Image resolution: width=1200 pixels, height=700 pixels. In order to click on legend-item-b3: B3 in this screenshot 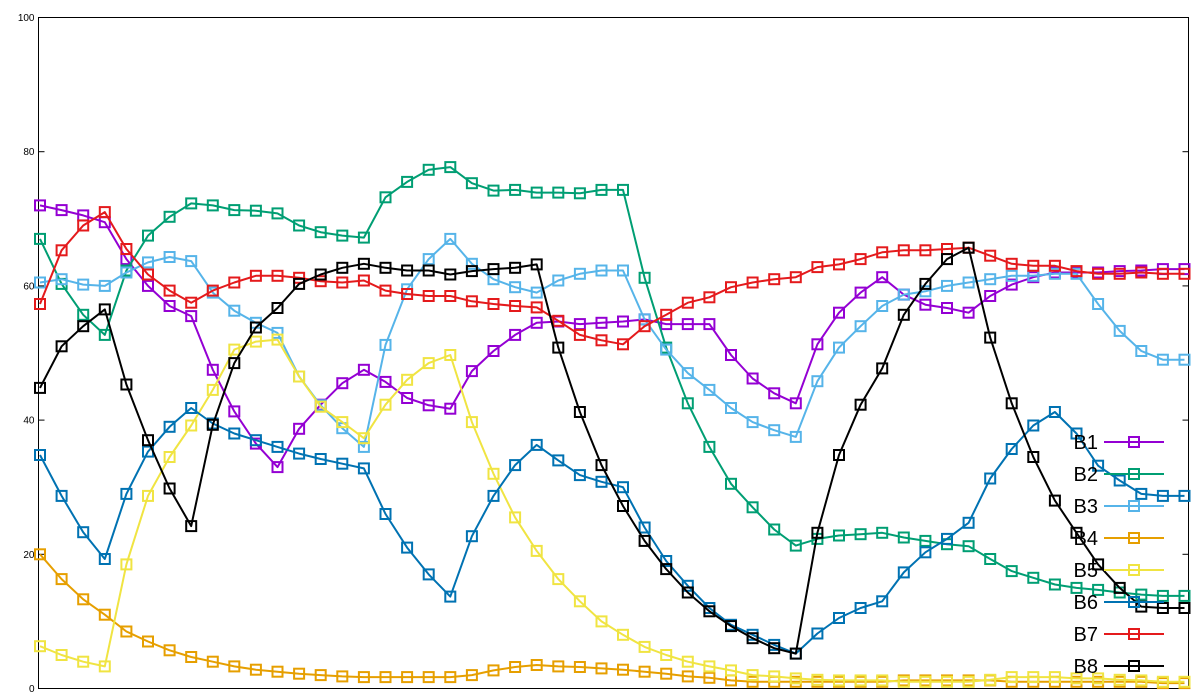, I will do `click(1119, 507)`.